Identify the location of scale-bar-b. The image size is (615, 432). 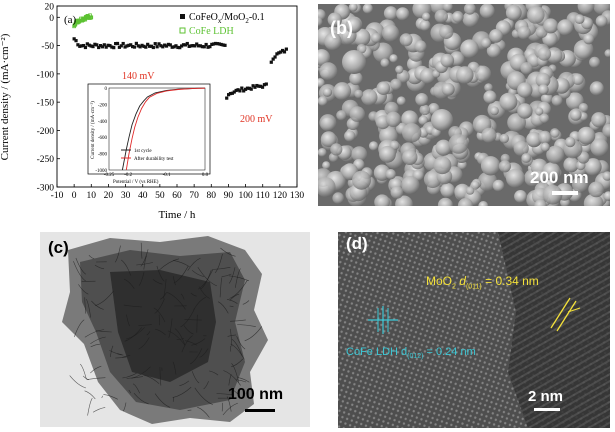
(565, 193).